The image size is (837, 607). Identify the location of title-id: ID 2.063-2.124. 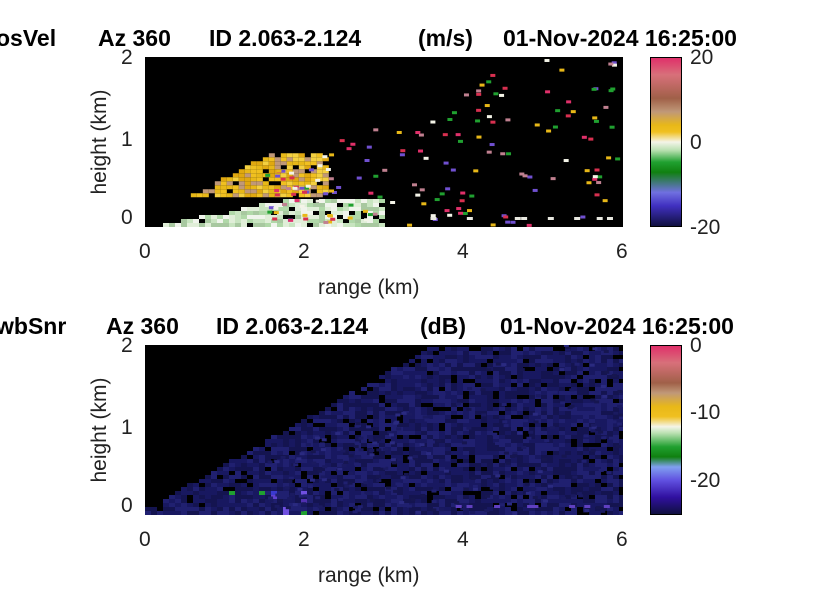
(292, 326).